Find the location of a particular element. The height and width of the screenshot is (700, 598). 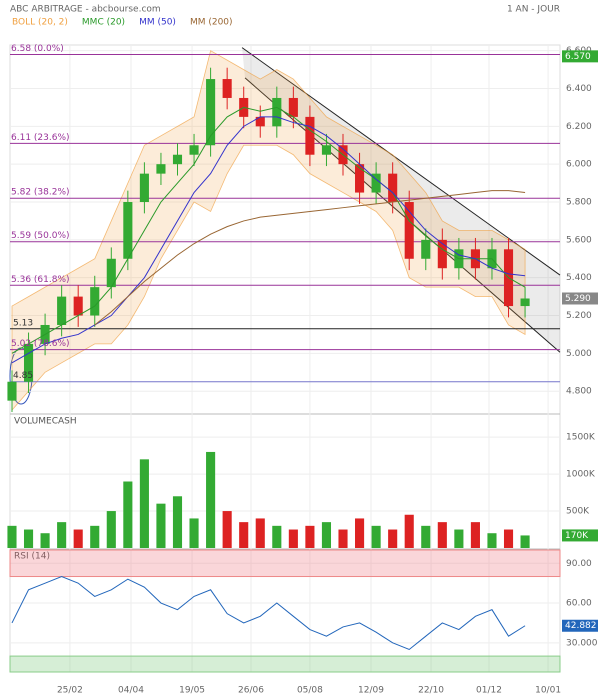

y-tick-label: 1500K is located at coordinates (581, 438).